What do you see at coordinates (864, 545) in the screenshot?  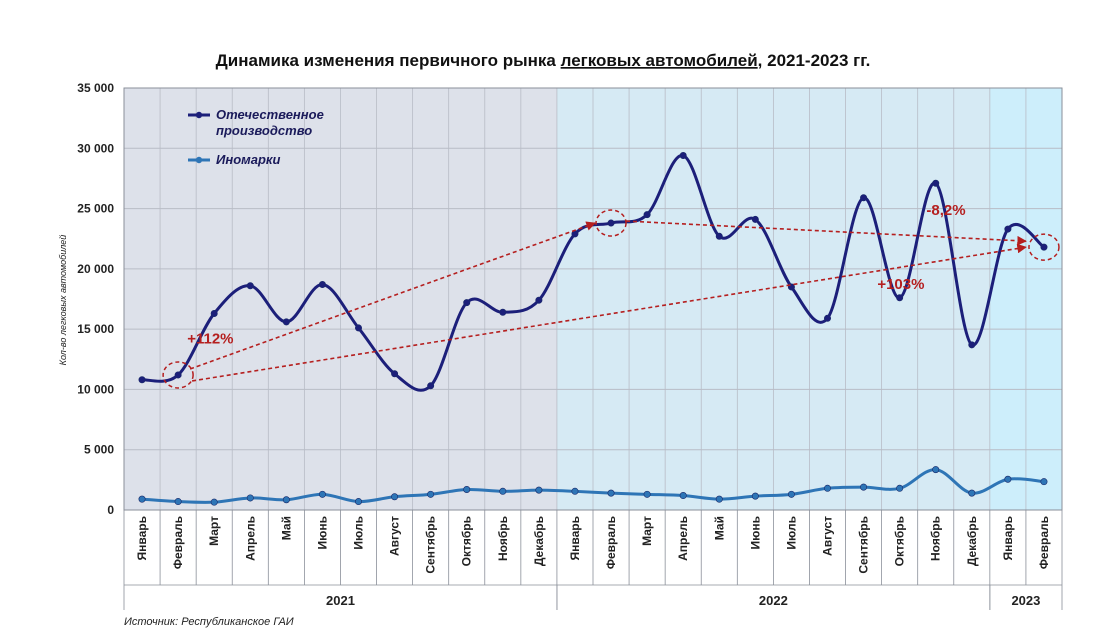 I see `x-tick-label: Сентябрь` at bounding box center [864, 545].